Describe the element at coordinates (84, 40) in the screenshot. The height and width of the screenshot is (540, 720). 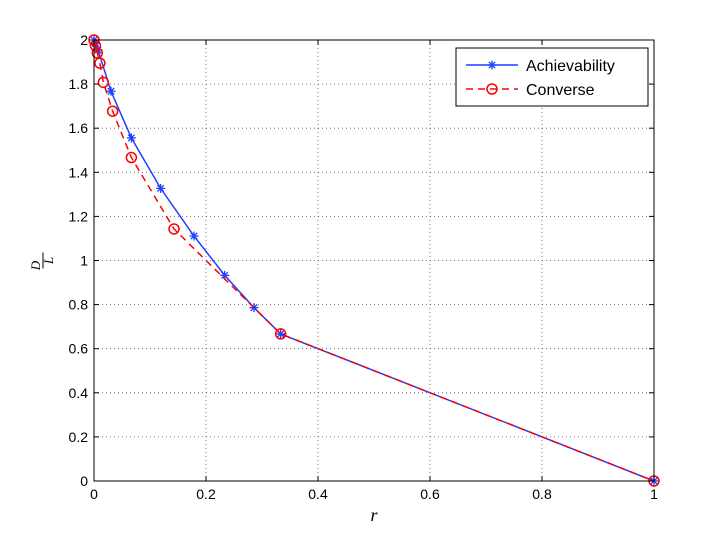
I see `y-tick-label: 2` at that location.